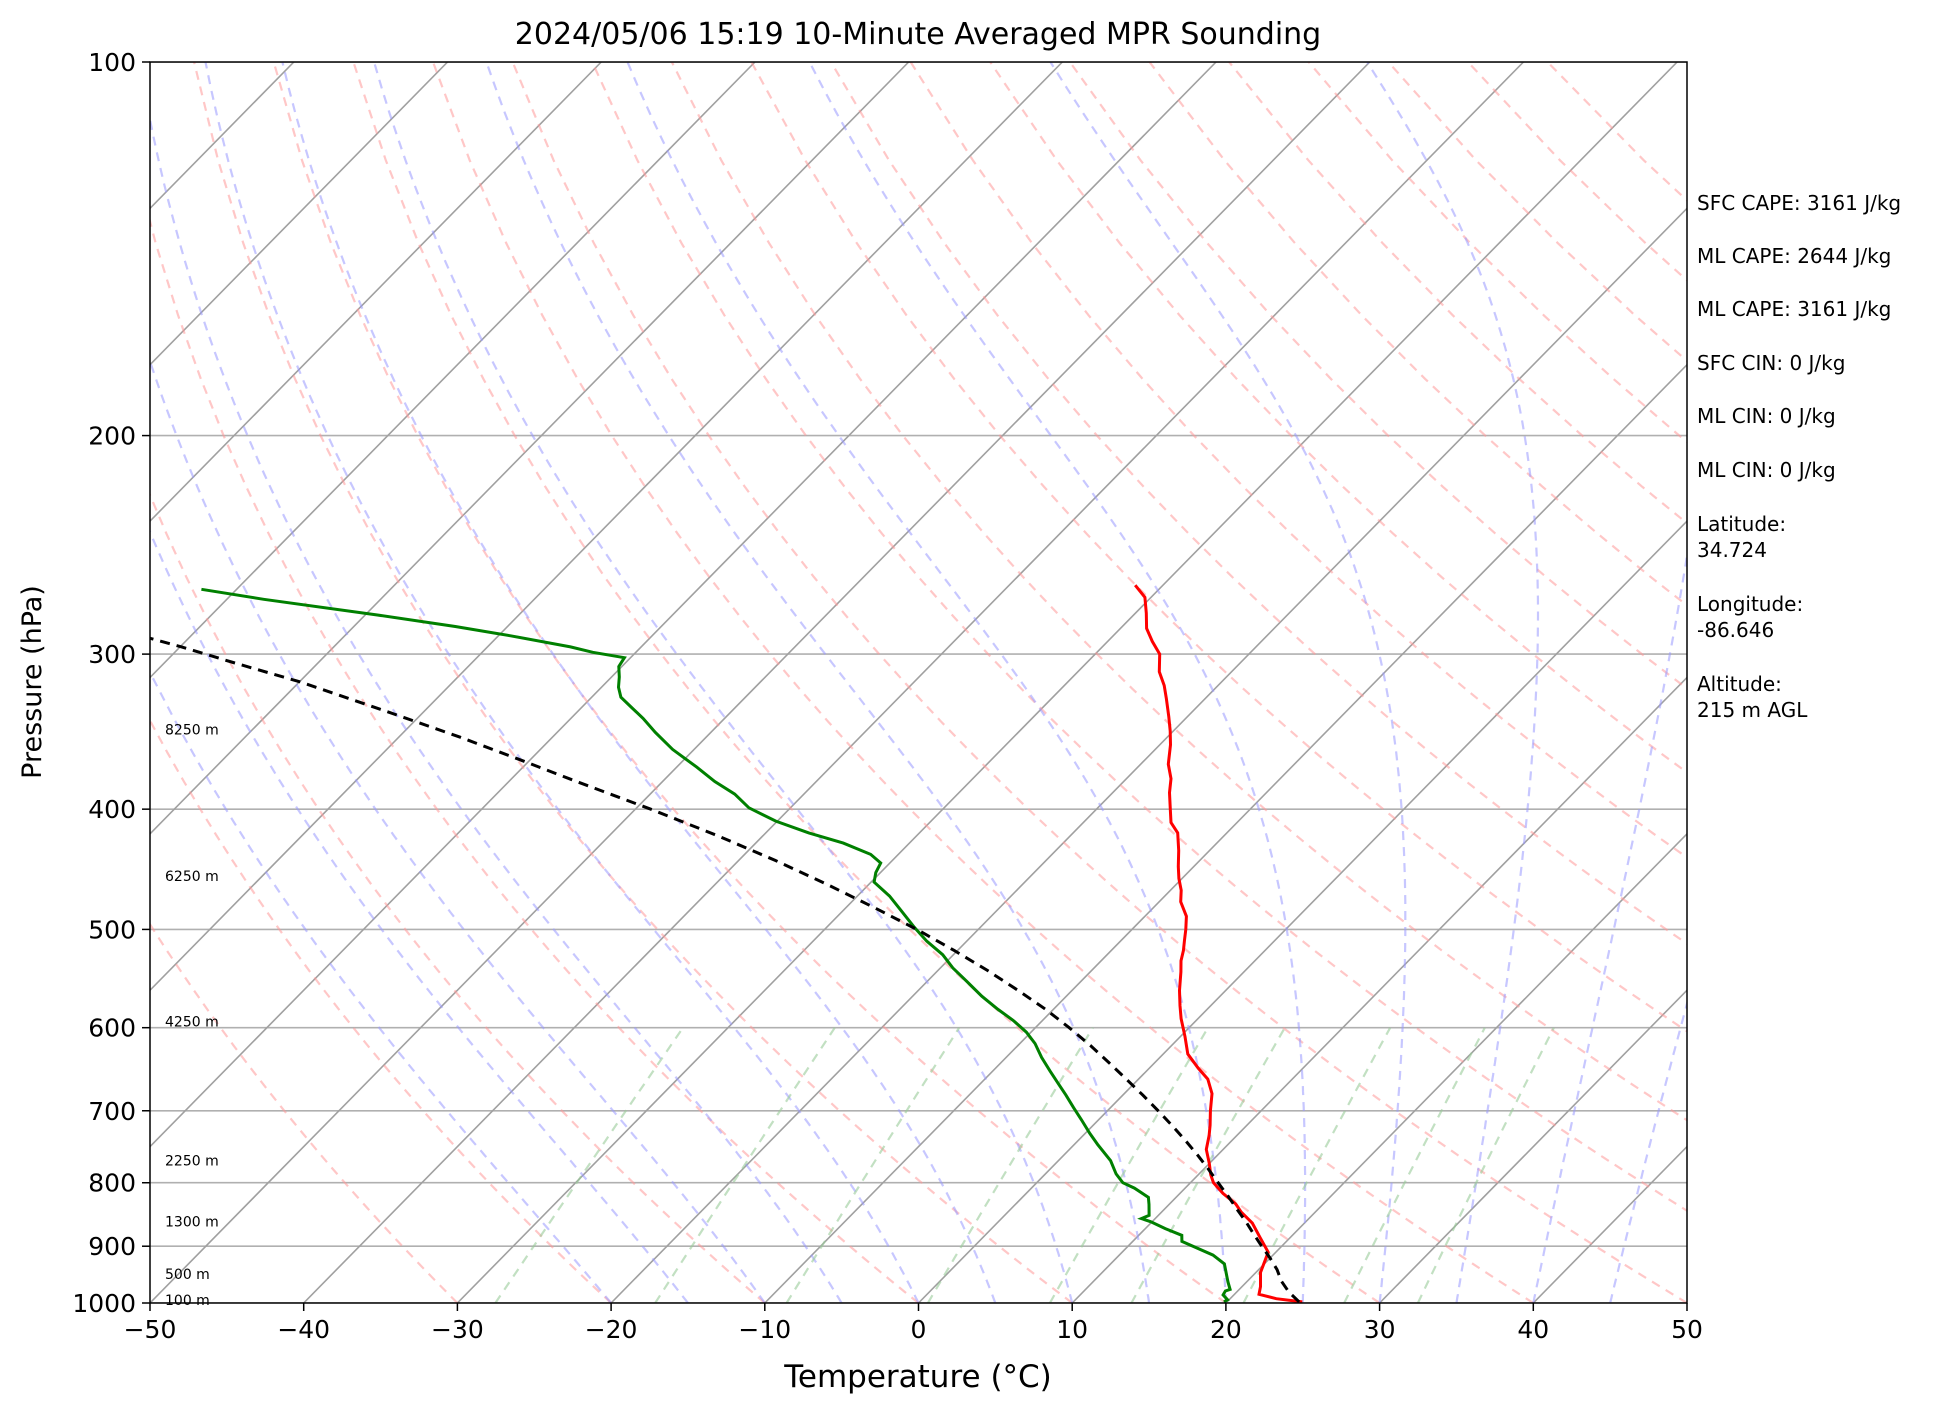 This screenshot has width=1936, height=1406. Describe the element at coordinates (192, 730) in the screenshot. I see `height-label: 8250 m` at that location.